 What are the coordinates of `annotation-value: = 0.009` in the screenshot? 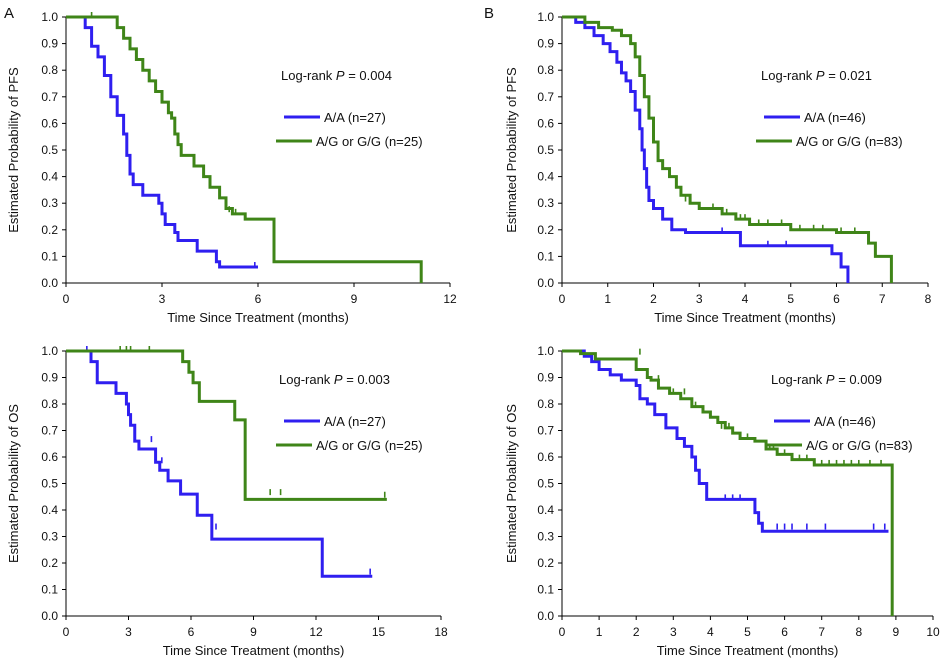 It's located at (858, 379).